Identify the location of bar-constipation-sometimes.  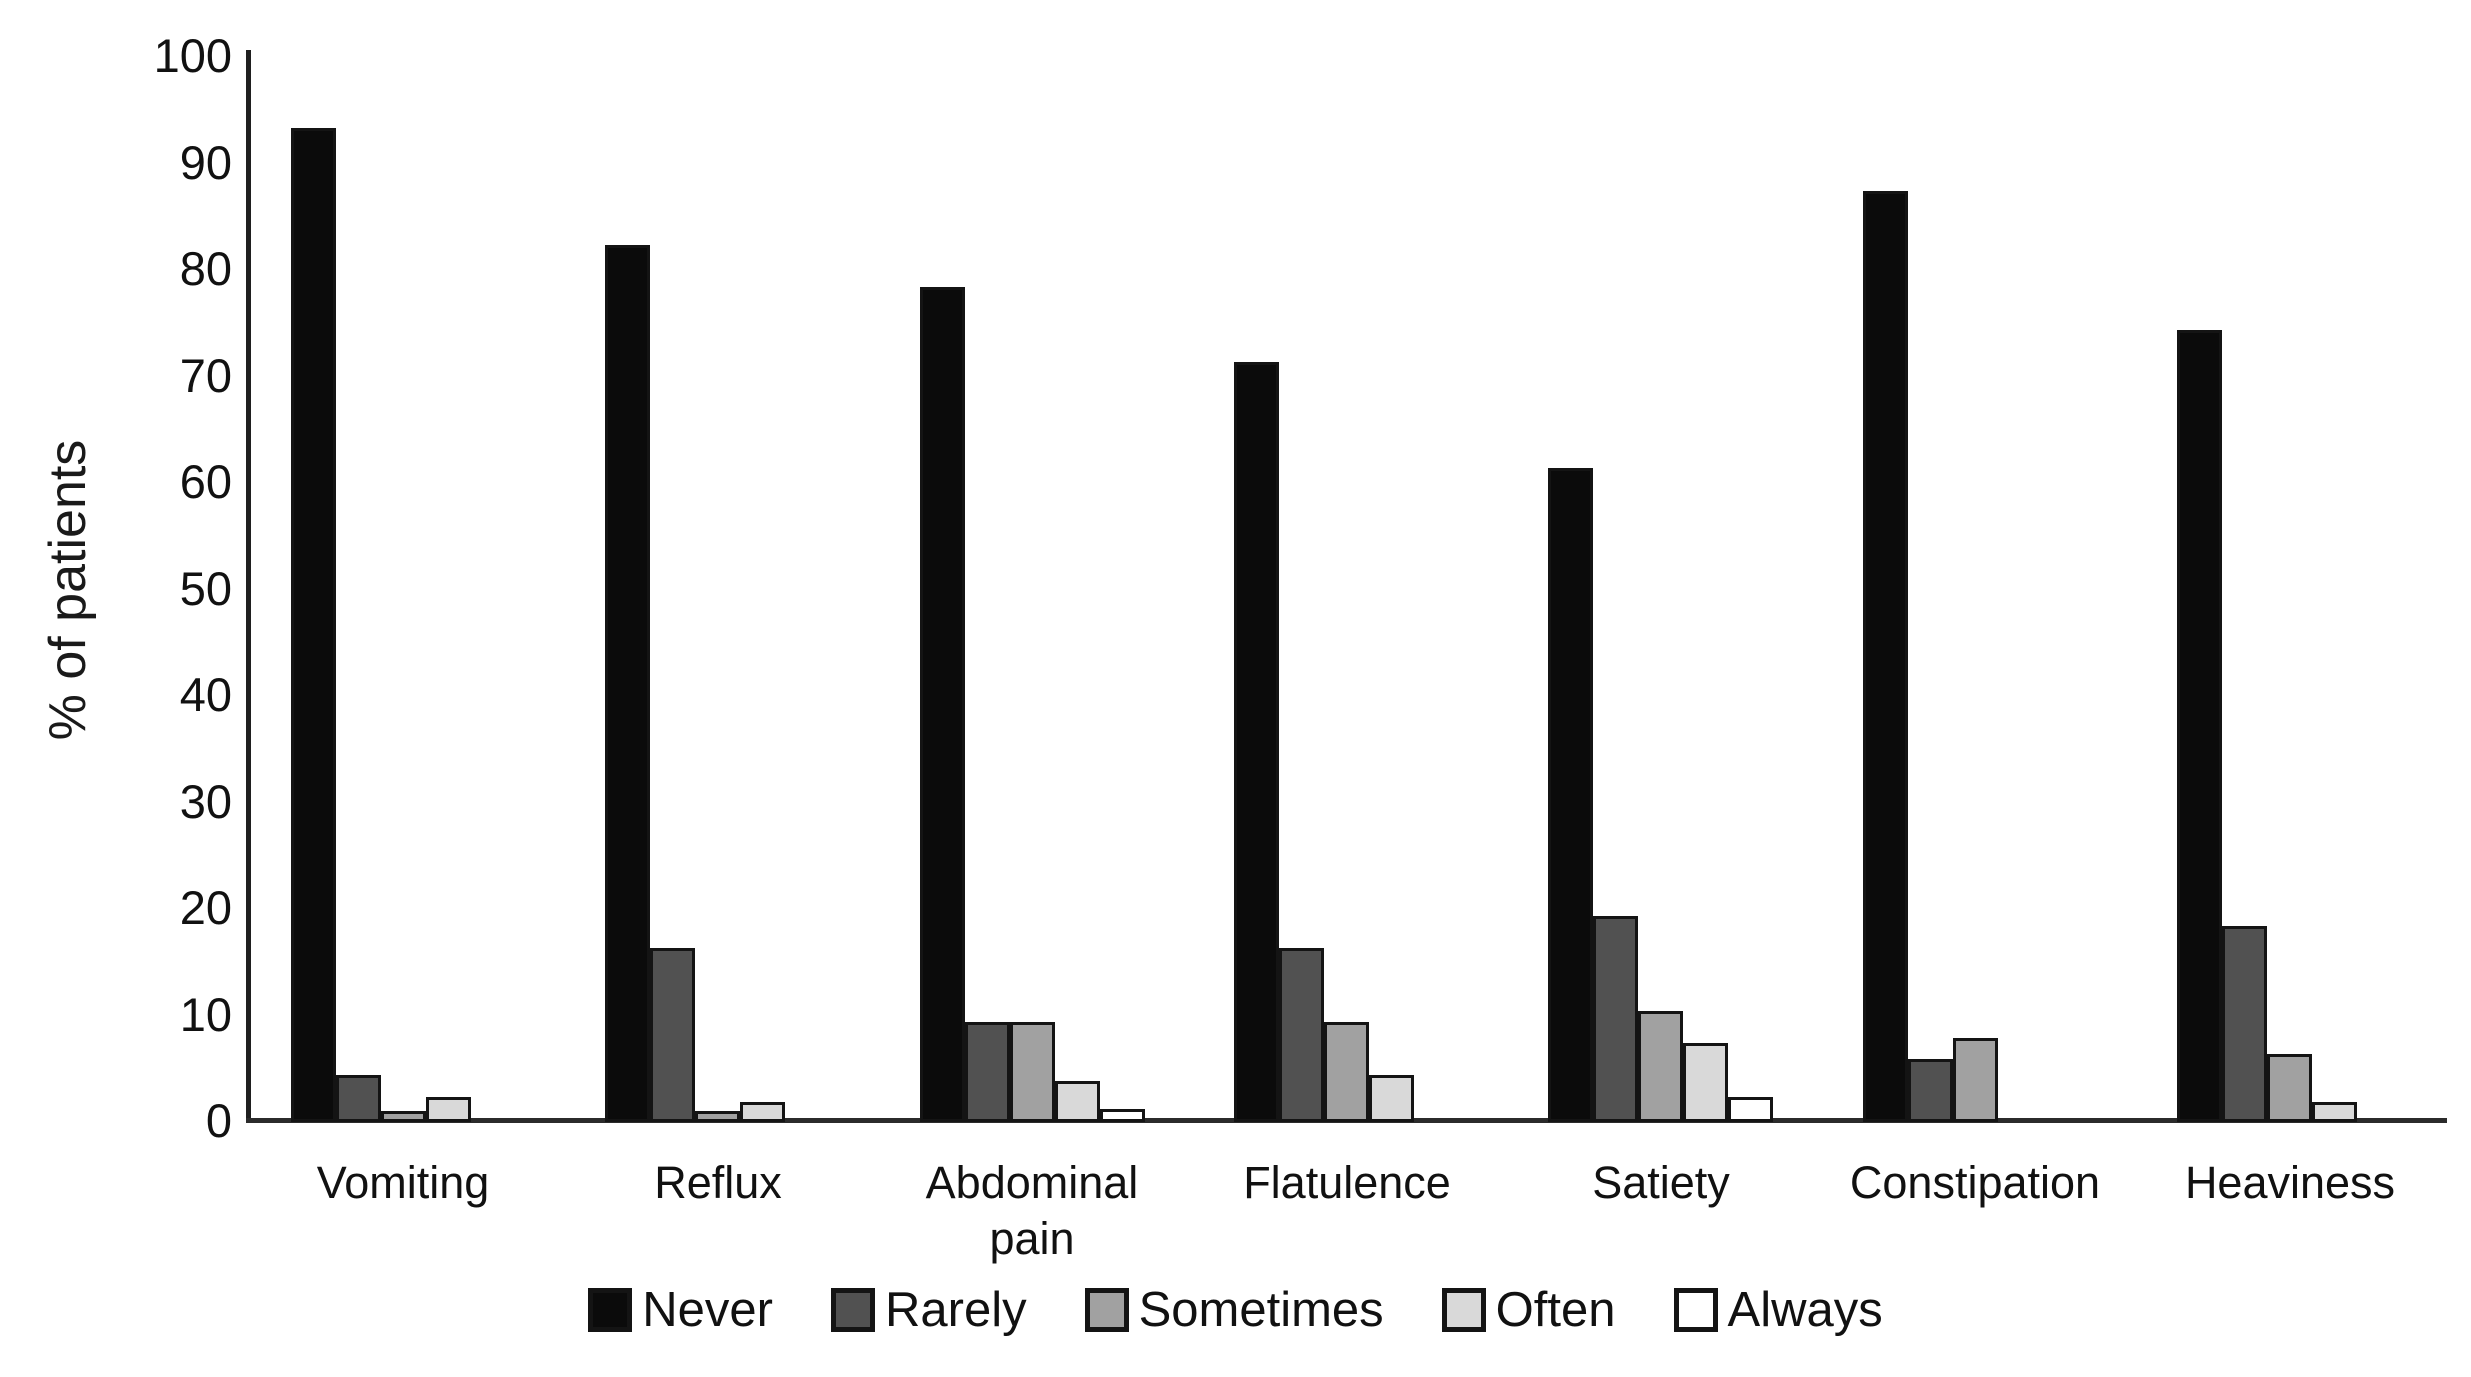
(1975, 1080).